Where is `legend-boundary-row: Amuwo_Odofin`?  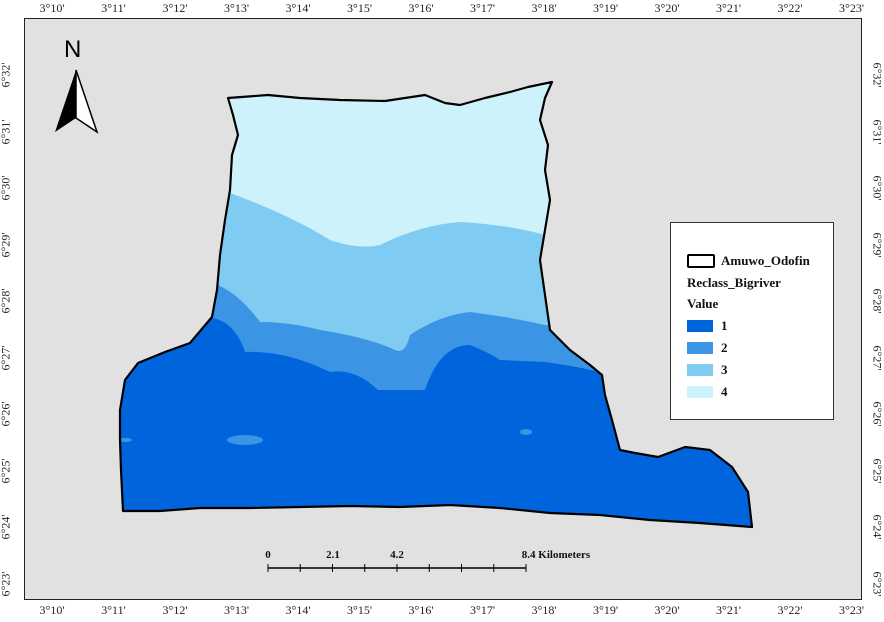
legend-boundary-row: Amuwo_Odofin is located at coordinates (748, 261).